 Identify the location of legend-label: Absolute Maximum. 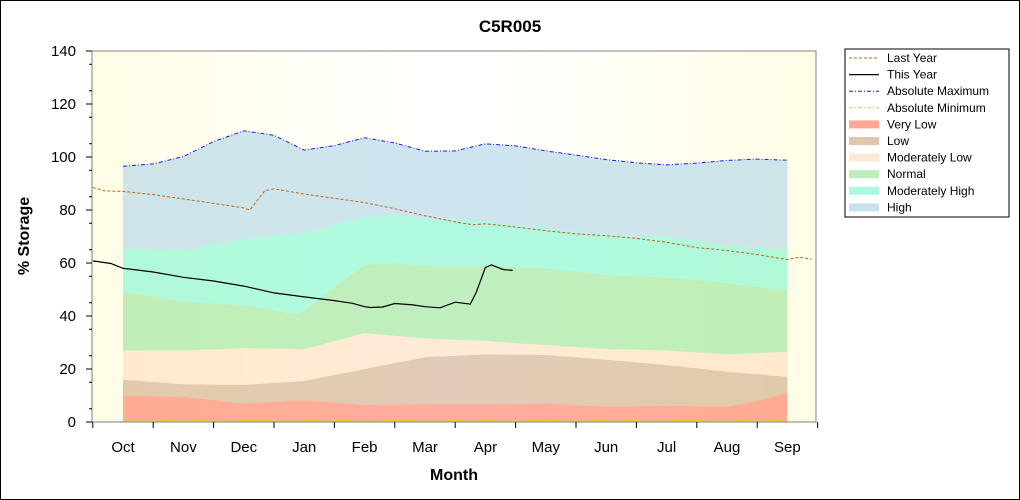
(938, 91).